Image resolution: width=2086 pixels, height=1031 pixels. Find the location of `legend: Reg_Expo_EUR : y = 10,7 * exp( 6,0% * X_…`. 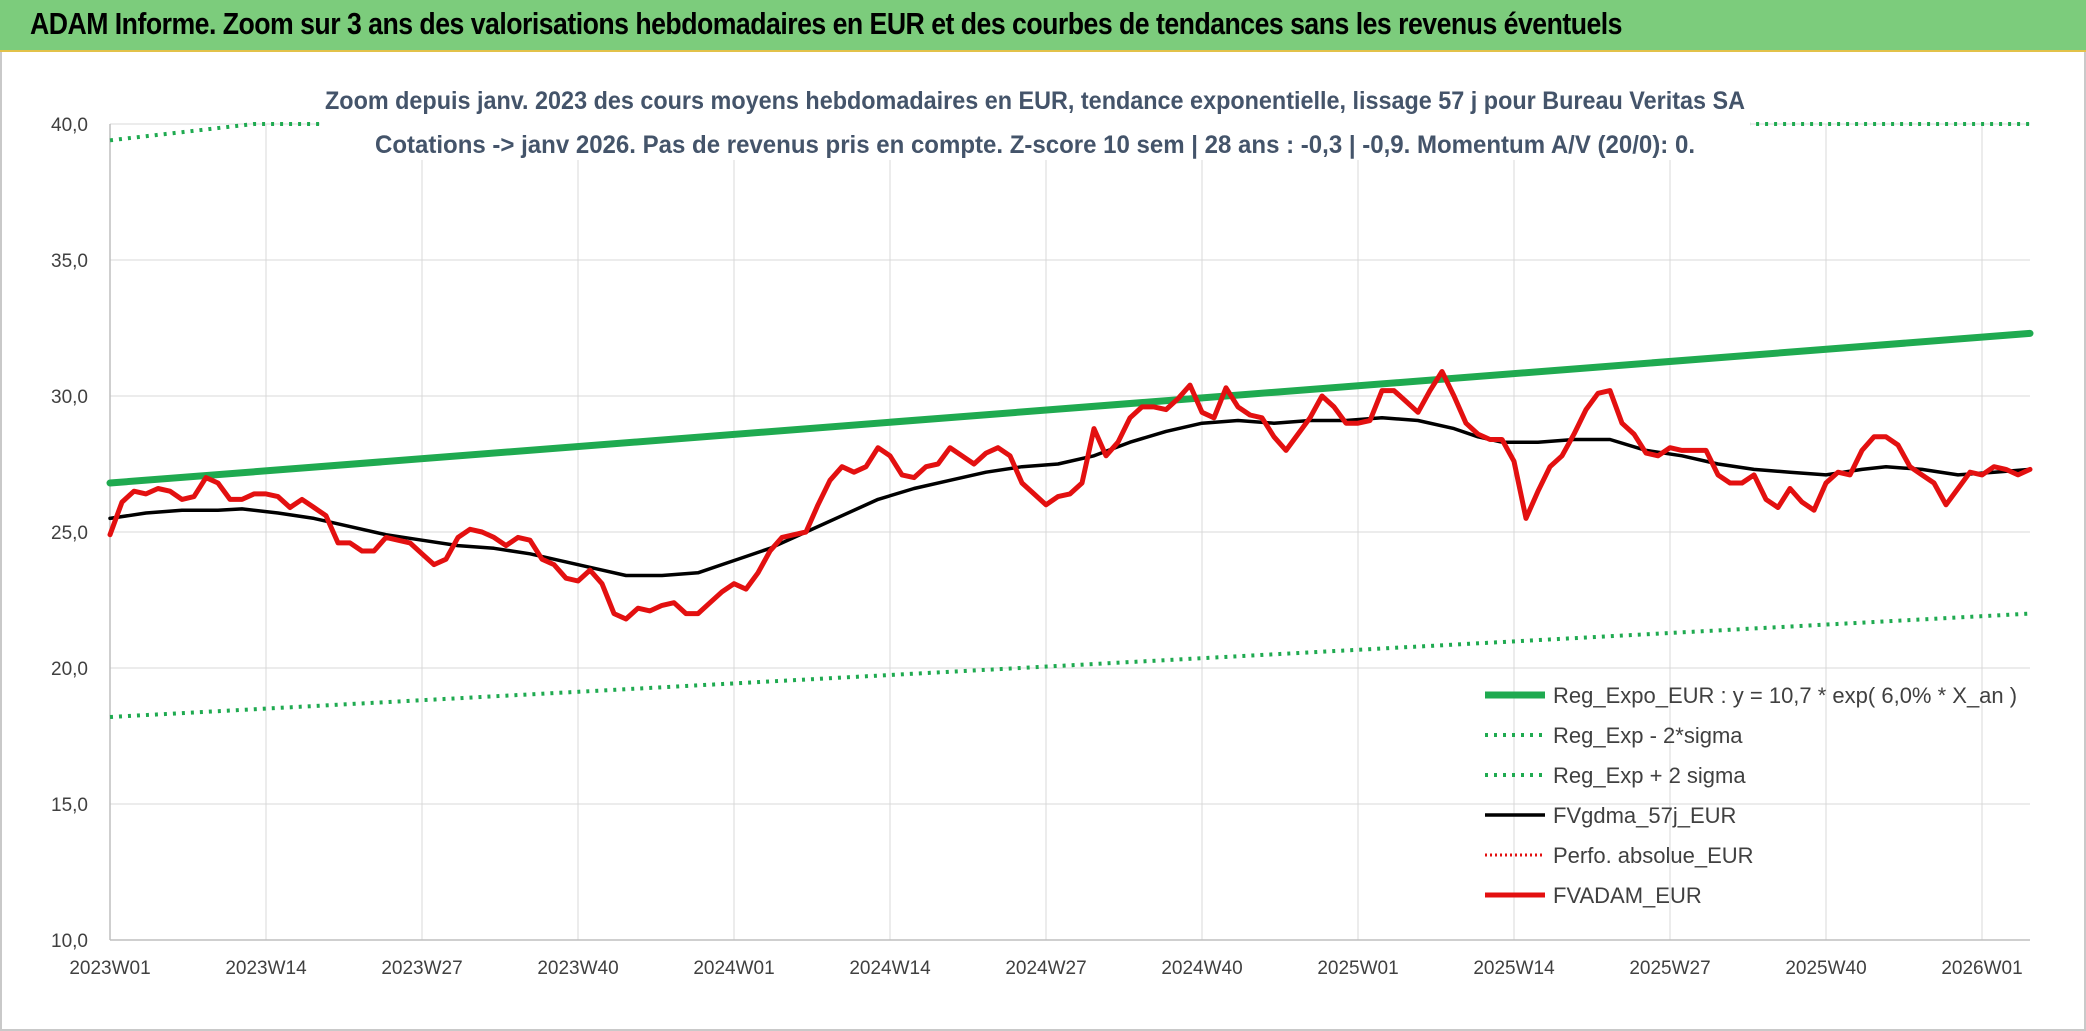

legend: Reg_Expo_EUR : y = 10,7 * exp( 6,0% * X_… is located at coordinates (1751, 795).